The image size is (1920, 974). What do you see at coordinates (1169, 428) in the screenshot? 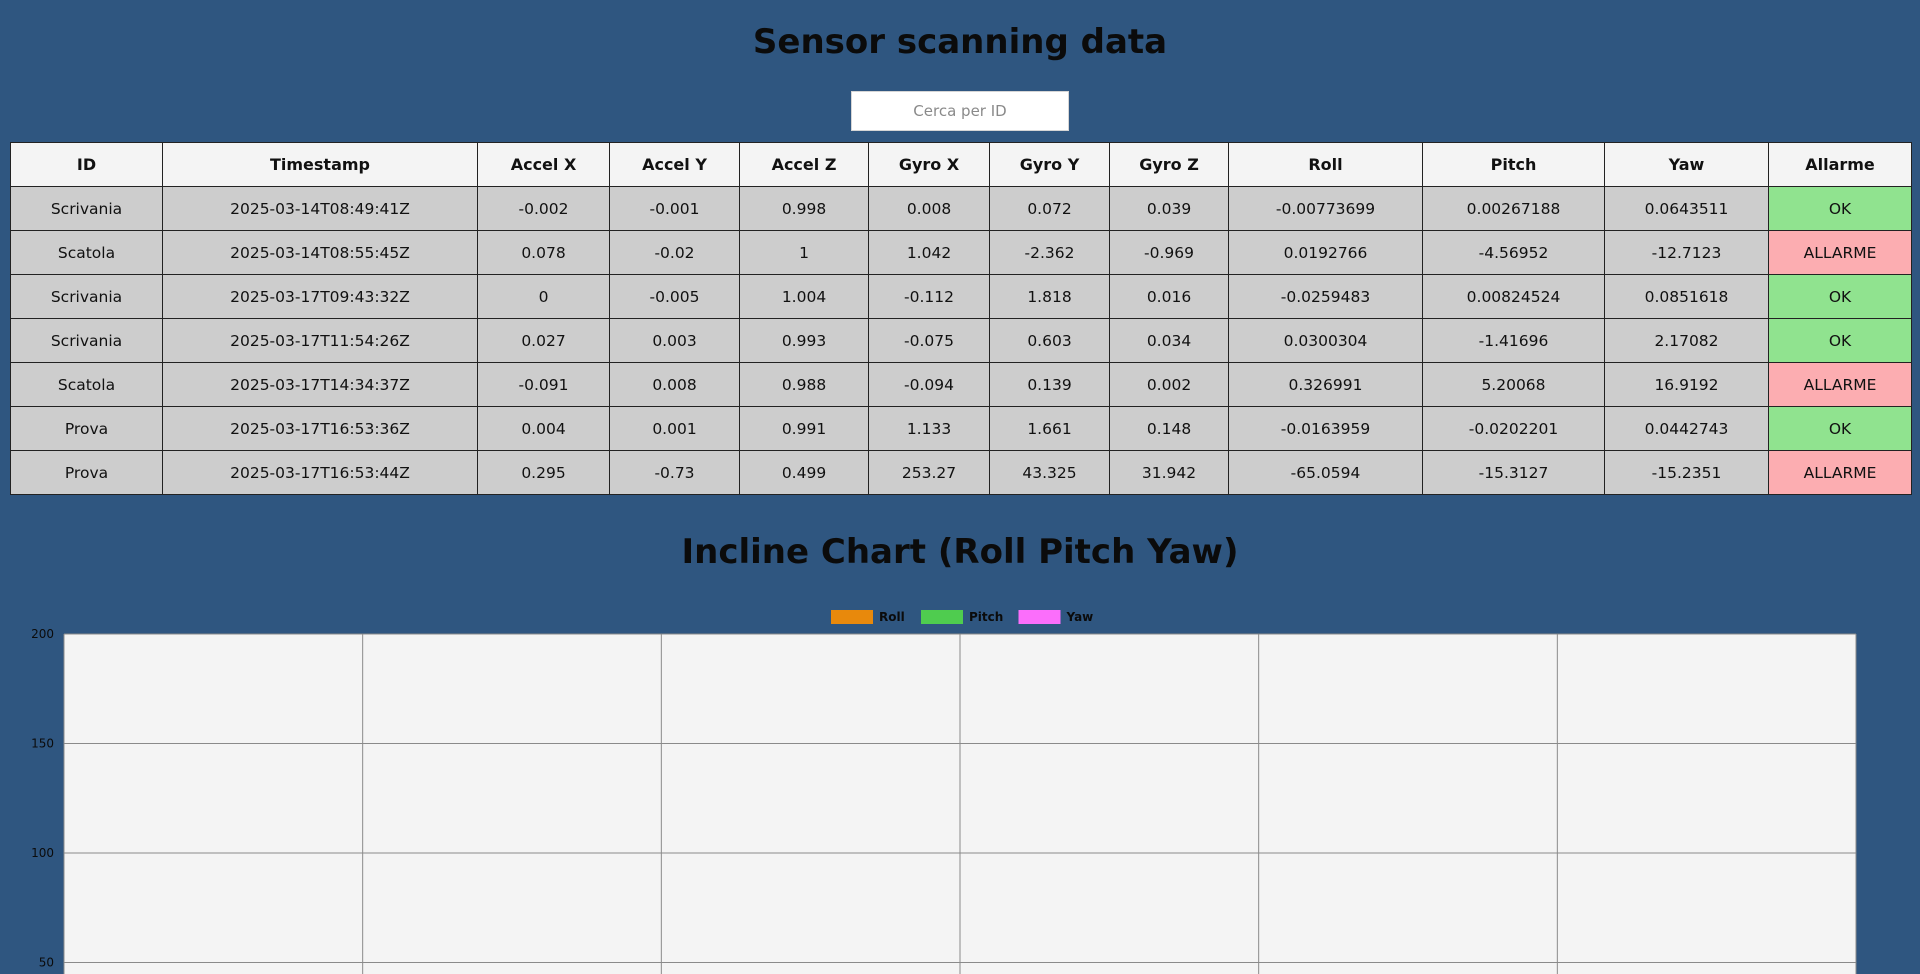
I see `cell-gyro-z: 0.148` at bounding box center [1169, 428].